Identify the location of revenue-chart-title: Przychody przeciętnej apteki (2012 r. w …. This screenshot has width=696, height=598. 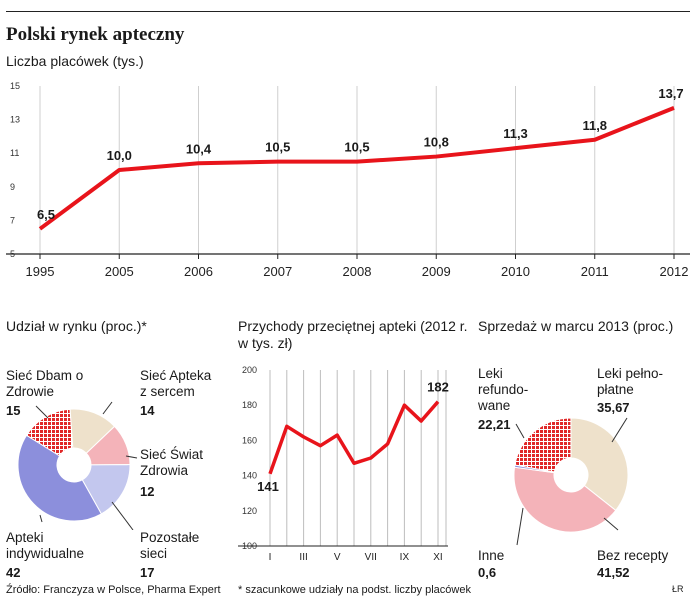
(353, 334).